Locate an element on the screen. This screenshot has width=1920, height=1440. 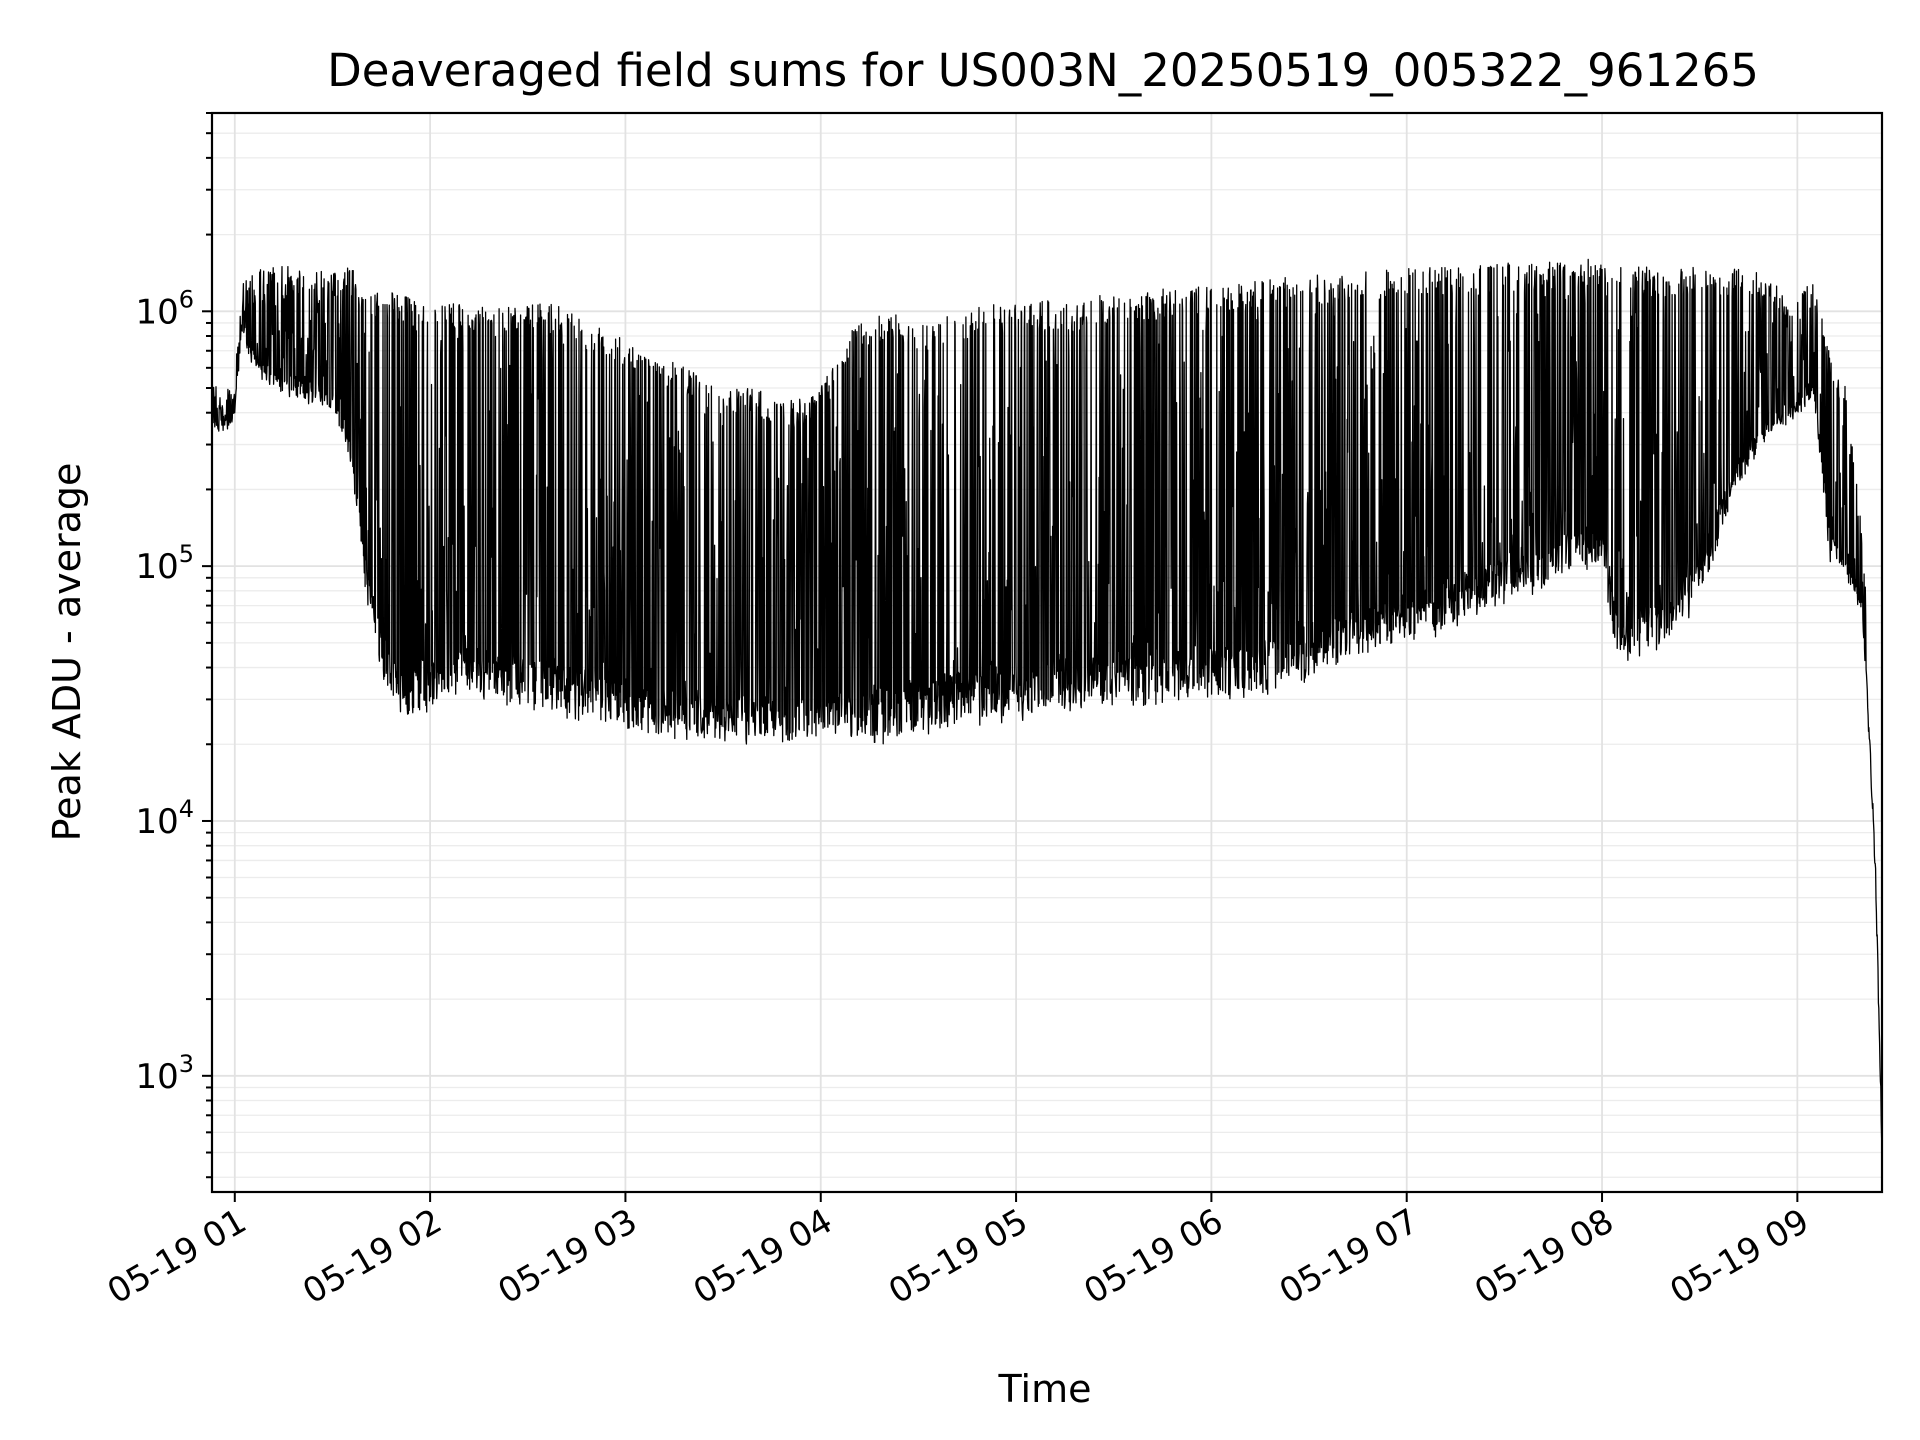
y-tick-label-exponent: 6 is located at coordinates (186, 299).